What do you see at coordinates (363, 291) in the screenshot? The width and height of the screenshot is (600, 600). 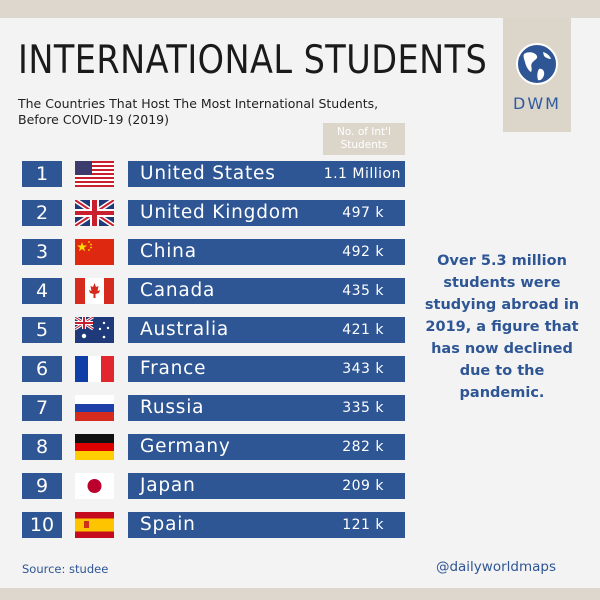 I see `student-count: 435 k` at bounding box center [363, 291].